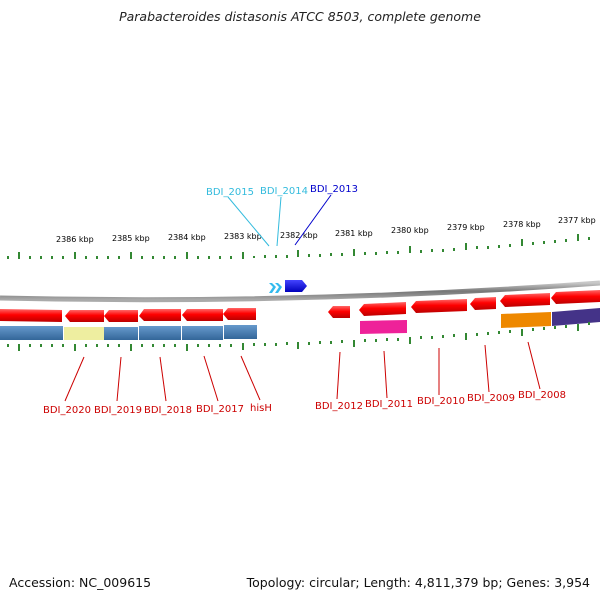 Image resolution: width=600 pixels, height=600 pixels. Describe the element at coordinates (441, 401) in the screenshot. I see `gene-label-bdi-2010: BDI_2010` at that location.